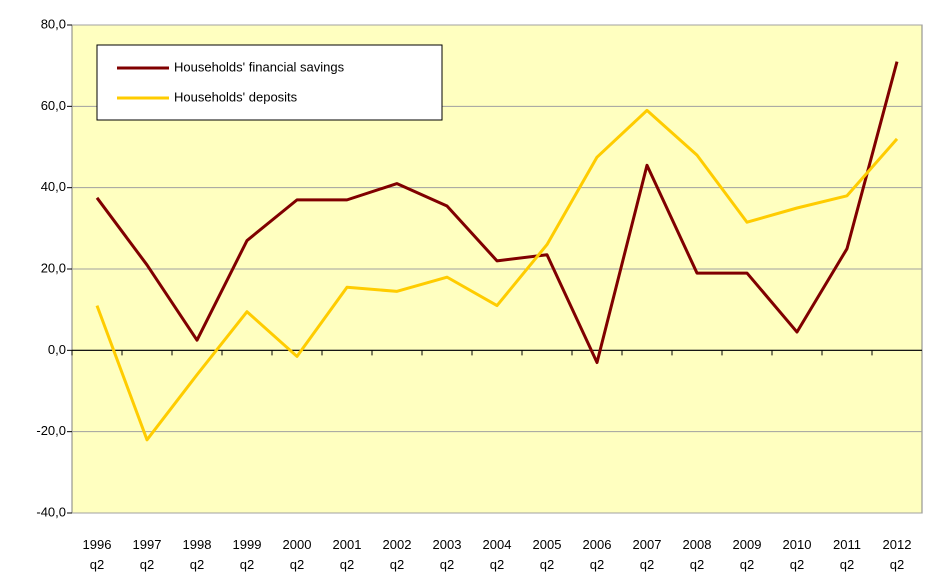 The width and height of the screenshot is (931, 581). I want to click on x-tick-label: 2000 q2, so click(297, 554).